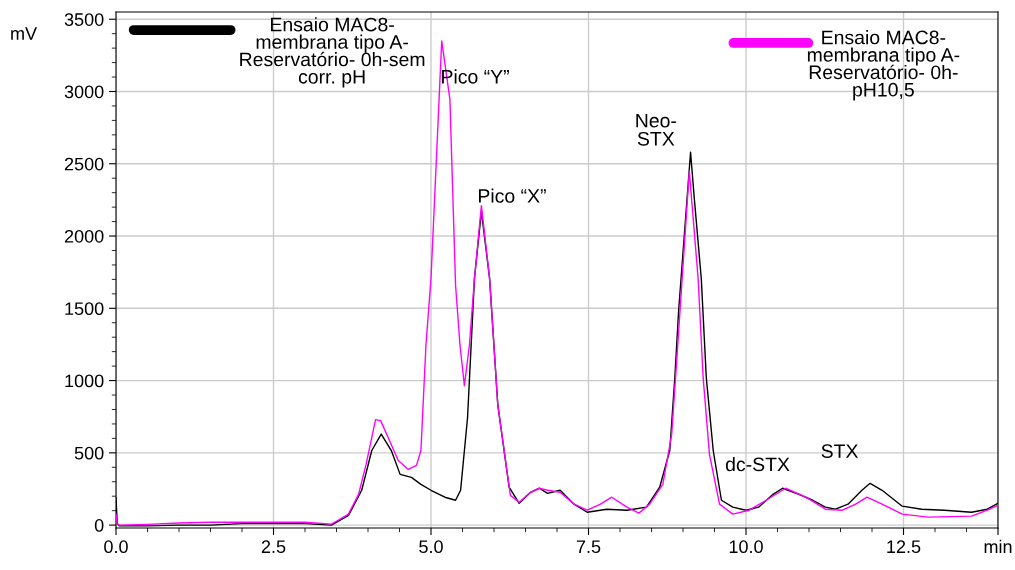 This screenshot has width=1015, height=570. What do you see at coordinates (840, 451) in the screenshot?
I see `annotation: STX` at bounding box center [840, 451].